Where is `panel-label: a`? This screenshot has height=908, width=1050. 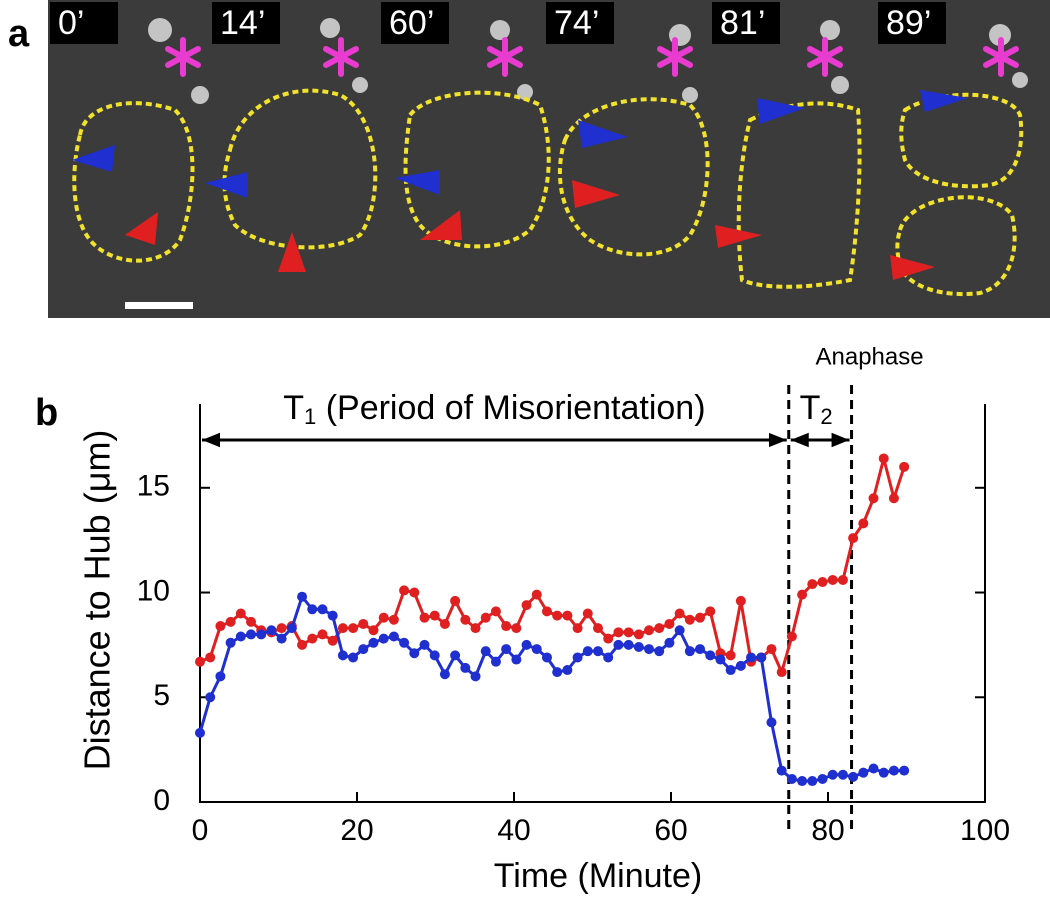 panel-label: a is located at coordinates (19, 34).